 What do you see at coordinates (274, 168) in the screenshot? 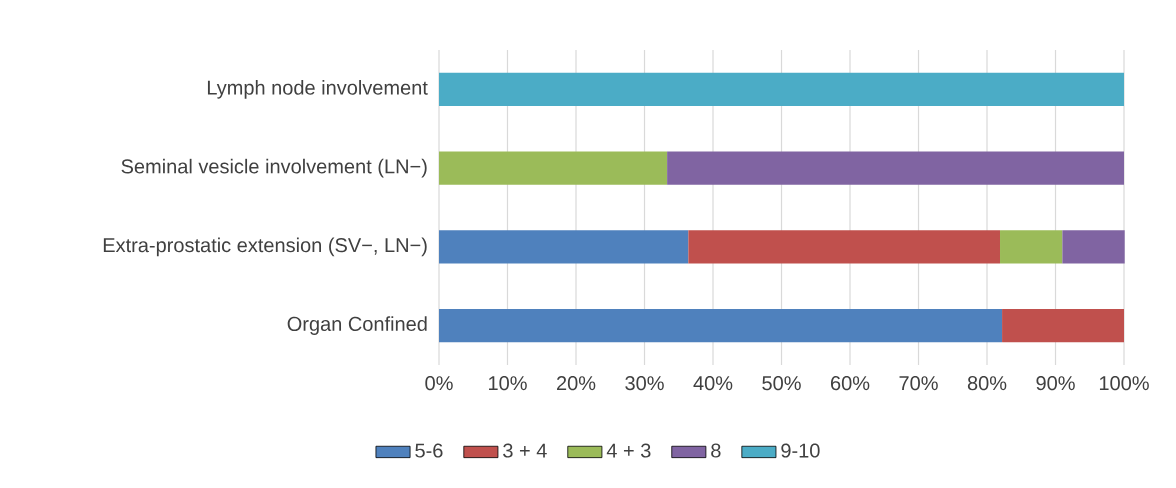
I see `y-tick-label: Seminal vesicle involvement (LN−)` at bounding box center [274, 168].